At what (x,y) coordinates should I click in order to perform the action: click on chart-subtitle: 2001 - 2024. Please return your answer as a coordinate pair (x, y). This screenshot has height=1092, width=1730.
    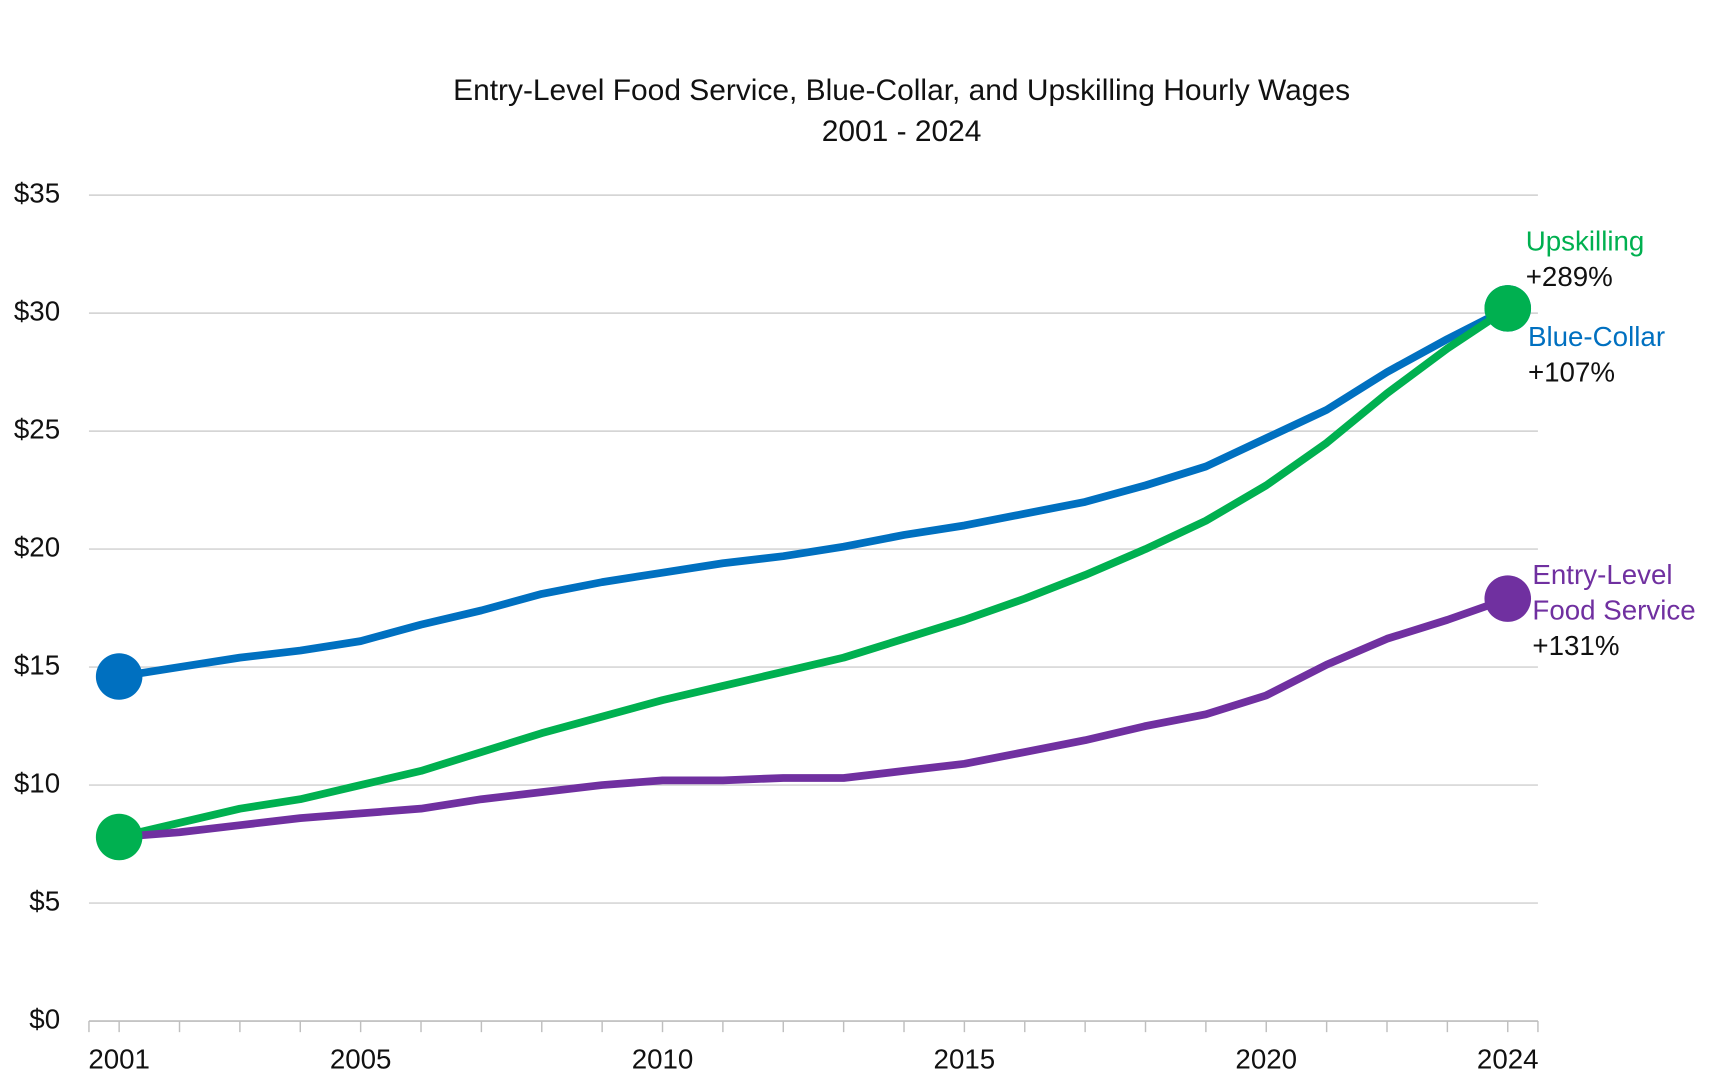
    Looking at the image, I should click on (902, 131).